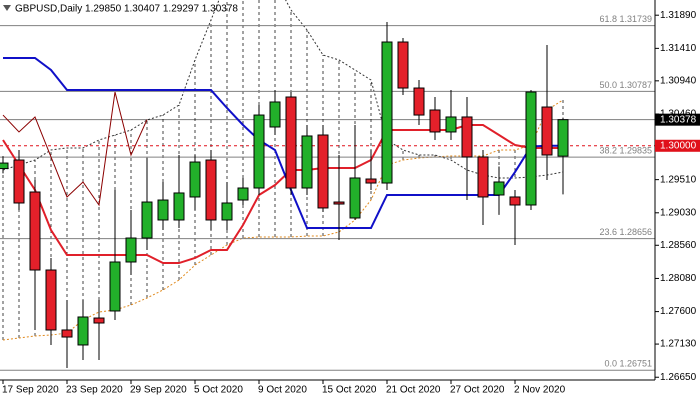 This screenshot has height=405, width=700. What do you see at coordinates (678, 15) in the screenshot?
I see `y-tick-label: 1.31890` at bounding box center [678, 15].